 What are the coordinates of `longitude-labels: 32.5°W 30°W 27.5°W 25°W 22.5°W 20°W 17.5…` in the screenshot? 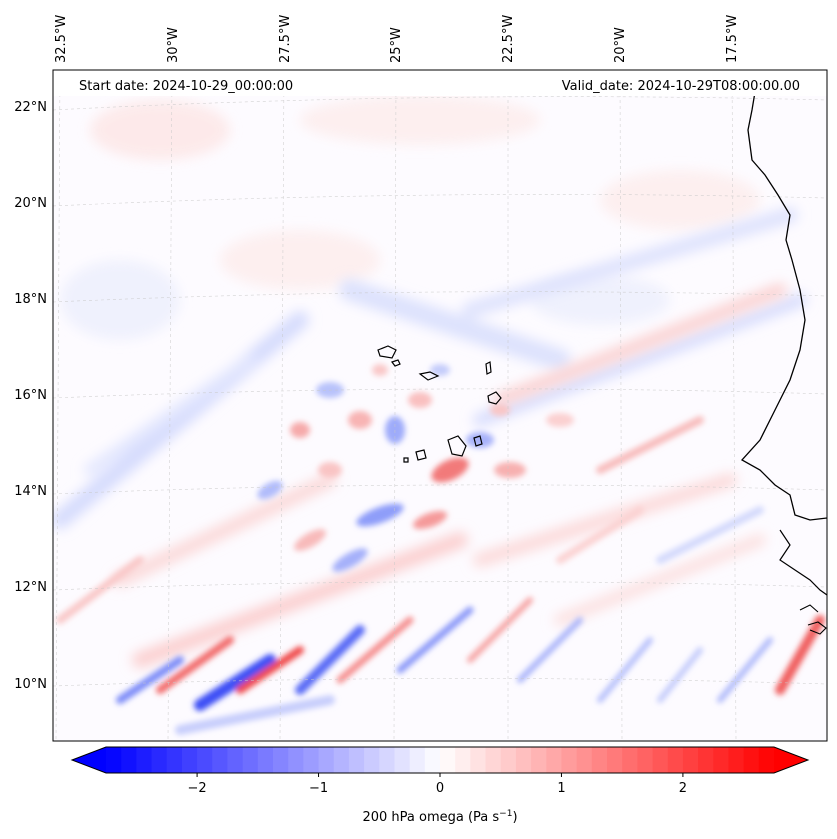 It's located at (397, 39).